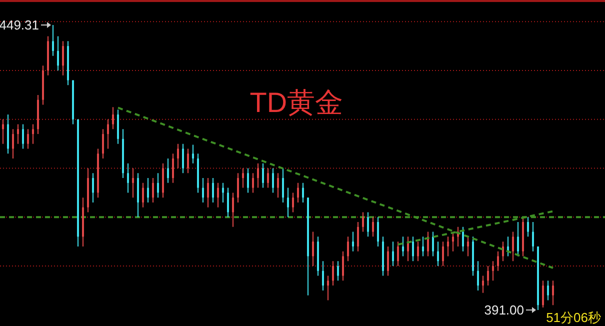  Describe the element at coordinates (504, 310) in the screenshot. I see `annotation: 391.00` at that location.